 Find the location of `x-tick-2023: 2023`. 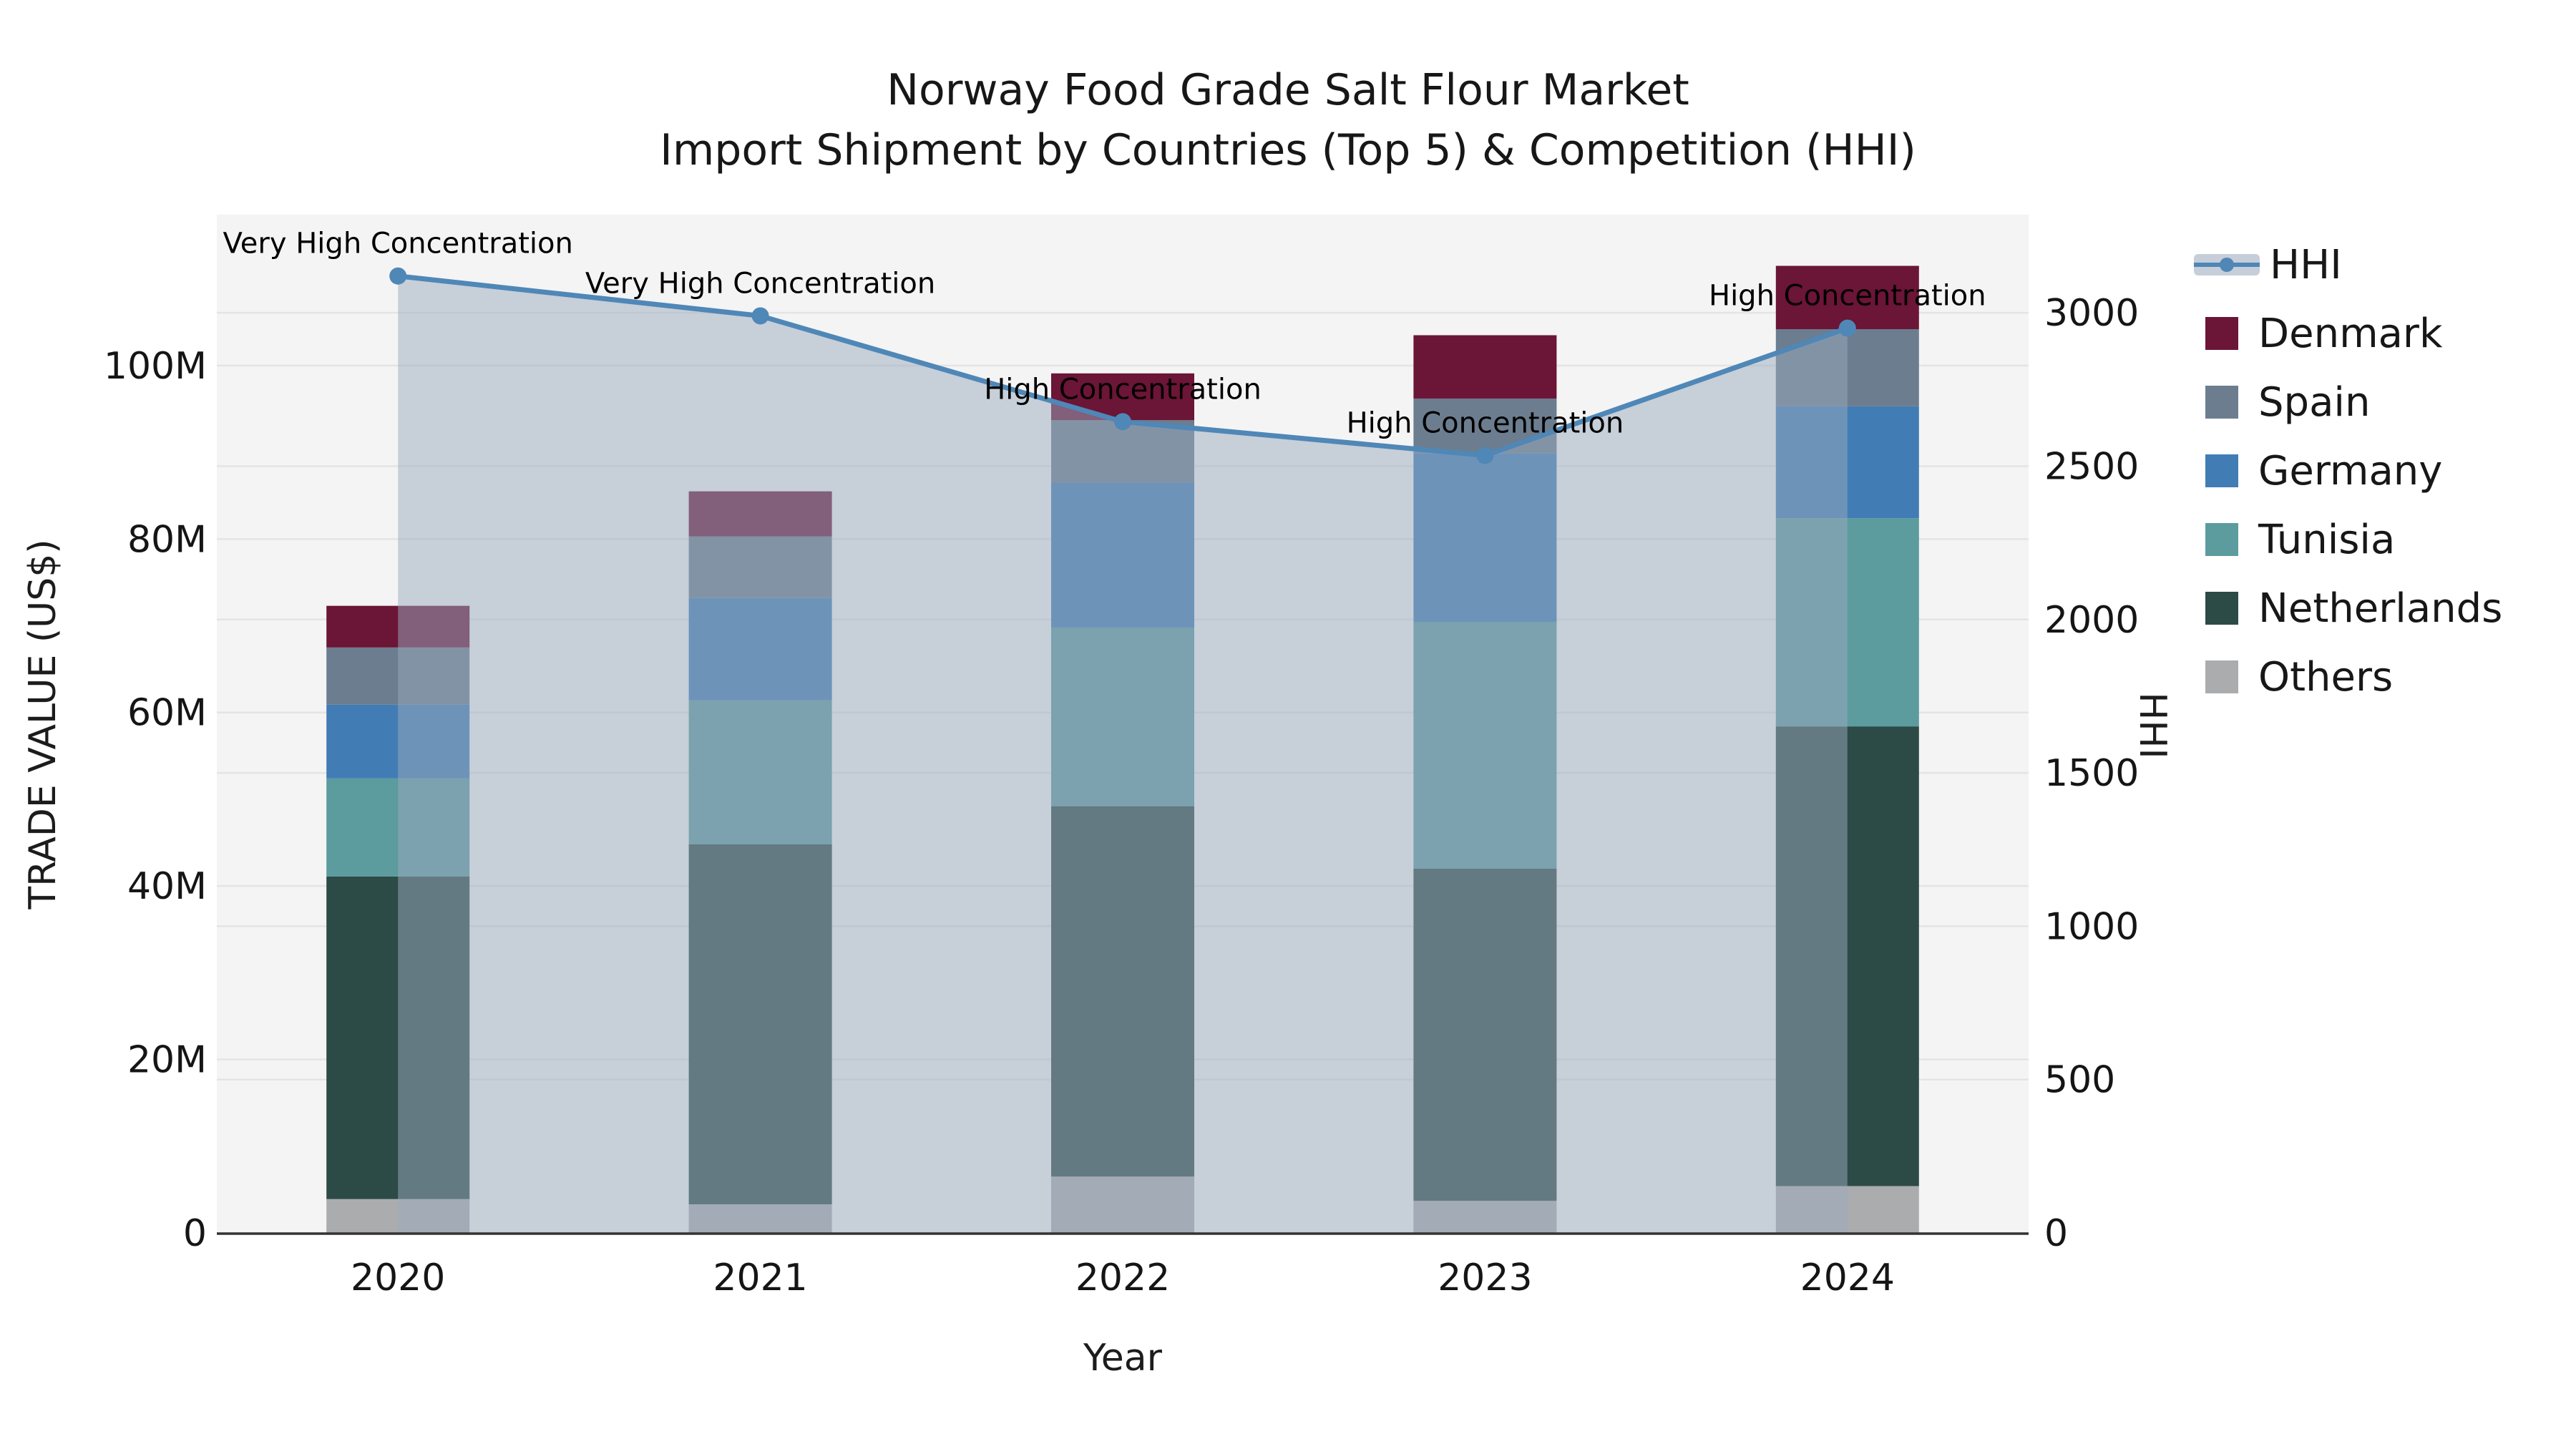

x-tick-2023: 2023 is located at coordinates (1485, 1278).